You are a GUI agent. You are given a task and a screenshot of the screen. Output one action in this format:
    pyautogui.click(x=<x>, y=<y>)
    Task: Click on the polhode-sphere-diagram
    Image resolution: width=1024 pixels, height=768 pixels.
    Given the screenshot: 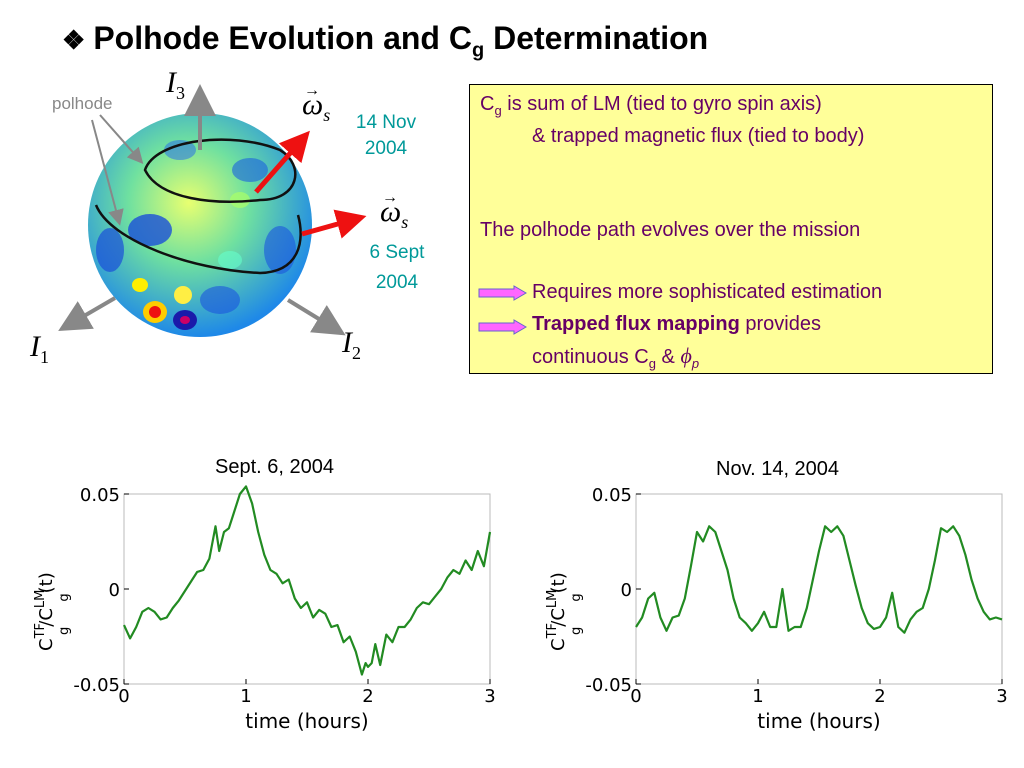 What is the action you would take?
    pyautogui.click(x=212, y=210)
    